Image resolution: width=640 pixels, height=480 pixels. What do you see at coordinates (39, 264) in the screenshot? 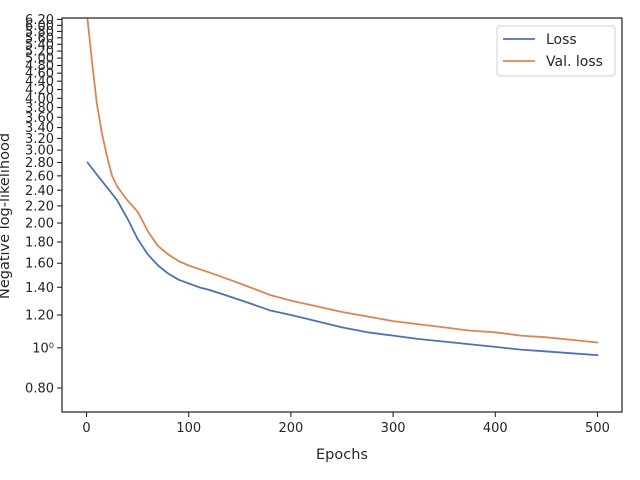
I see `y-tick-label: 1.60` at bounding box center [39, 264].